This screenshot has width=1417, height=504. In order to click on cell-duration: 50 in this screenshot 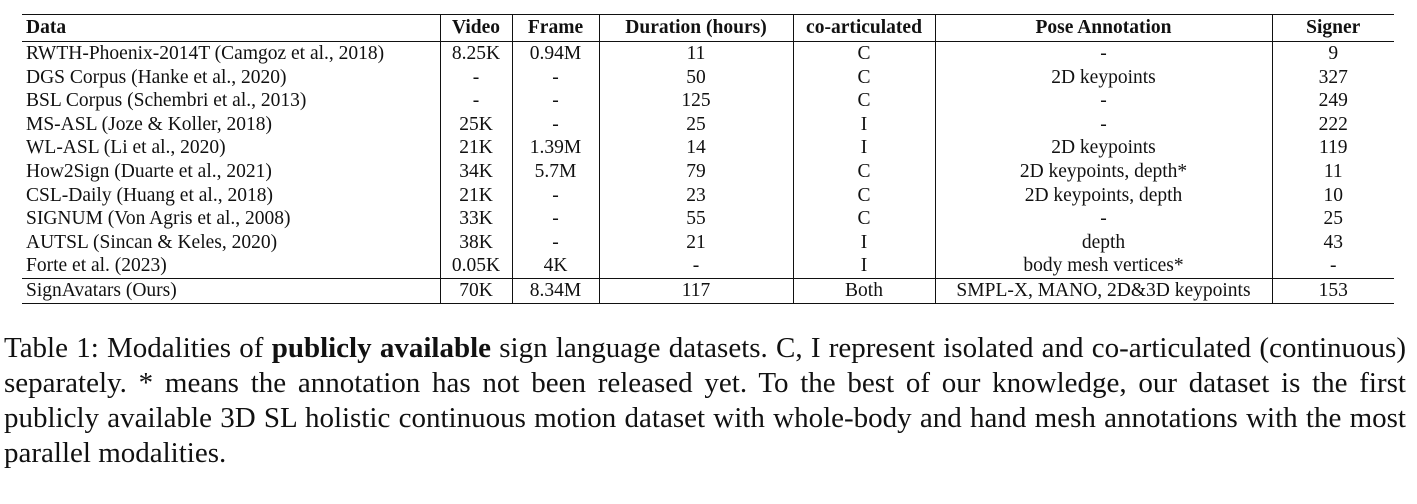, I will do `click(695, 77)`.